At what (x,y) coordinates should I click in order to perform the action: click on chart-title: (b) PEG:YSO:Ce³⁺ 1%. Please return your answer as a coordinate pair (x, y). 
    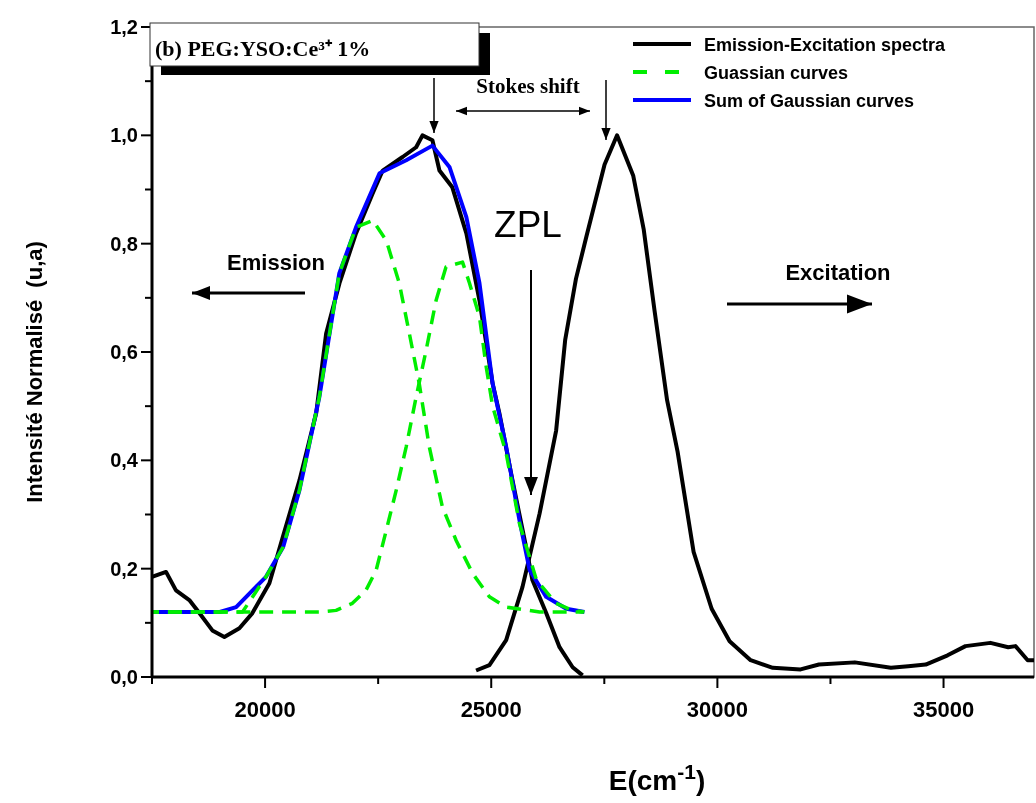
    Looking at the image, I should click on (263, 48).